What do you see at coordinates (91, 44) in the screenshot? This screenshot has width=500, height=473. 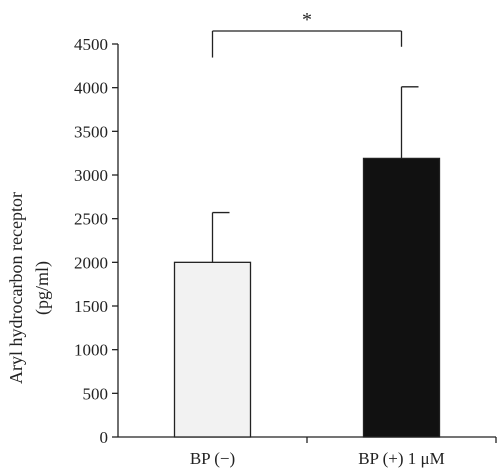 I see `y-tick-label-9: 4500` at bounding box center [91, 44].